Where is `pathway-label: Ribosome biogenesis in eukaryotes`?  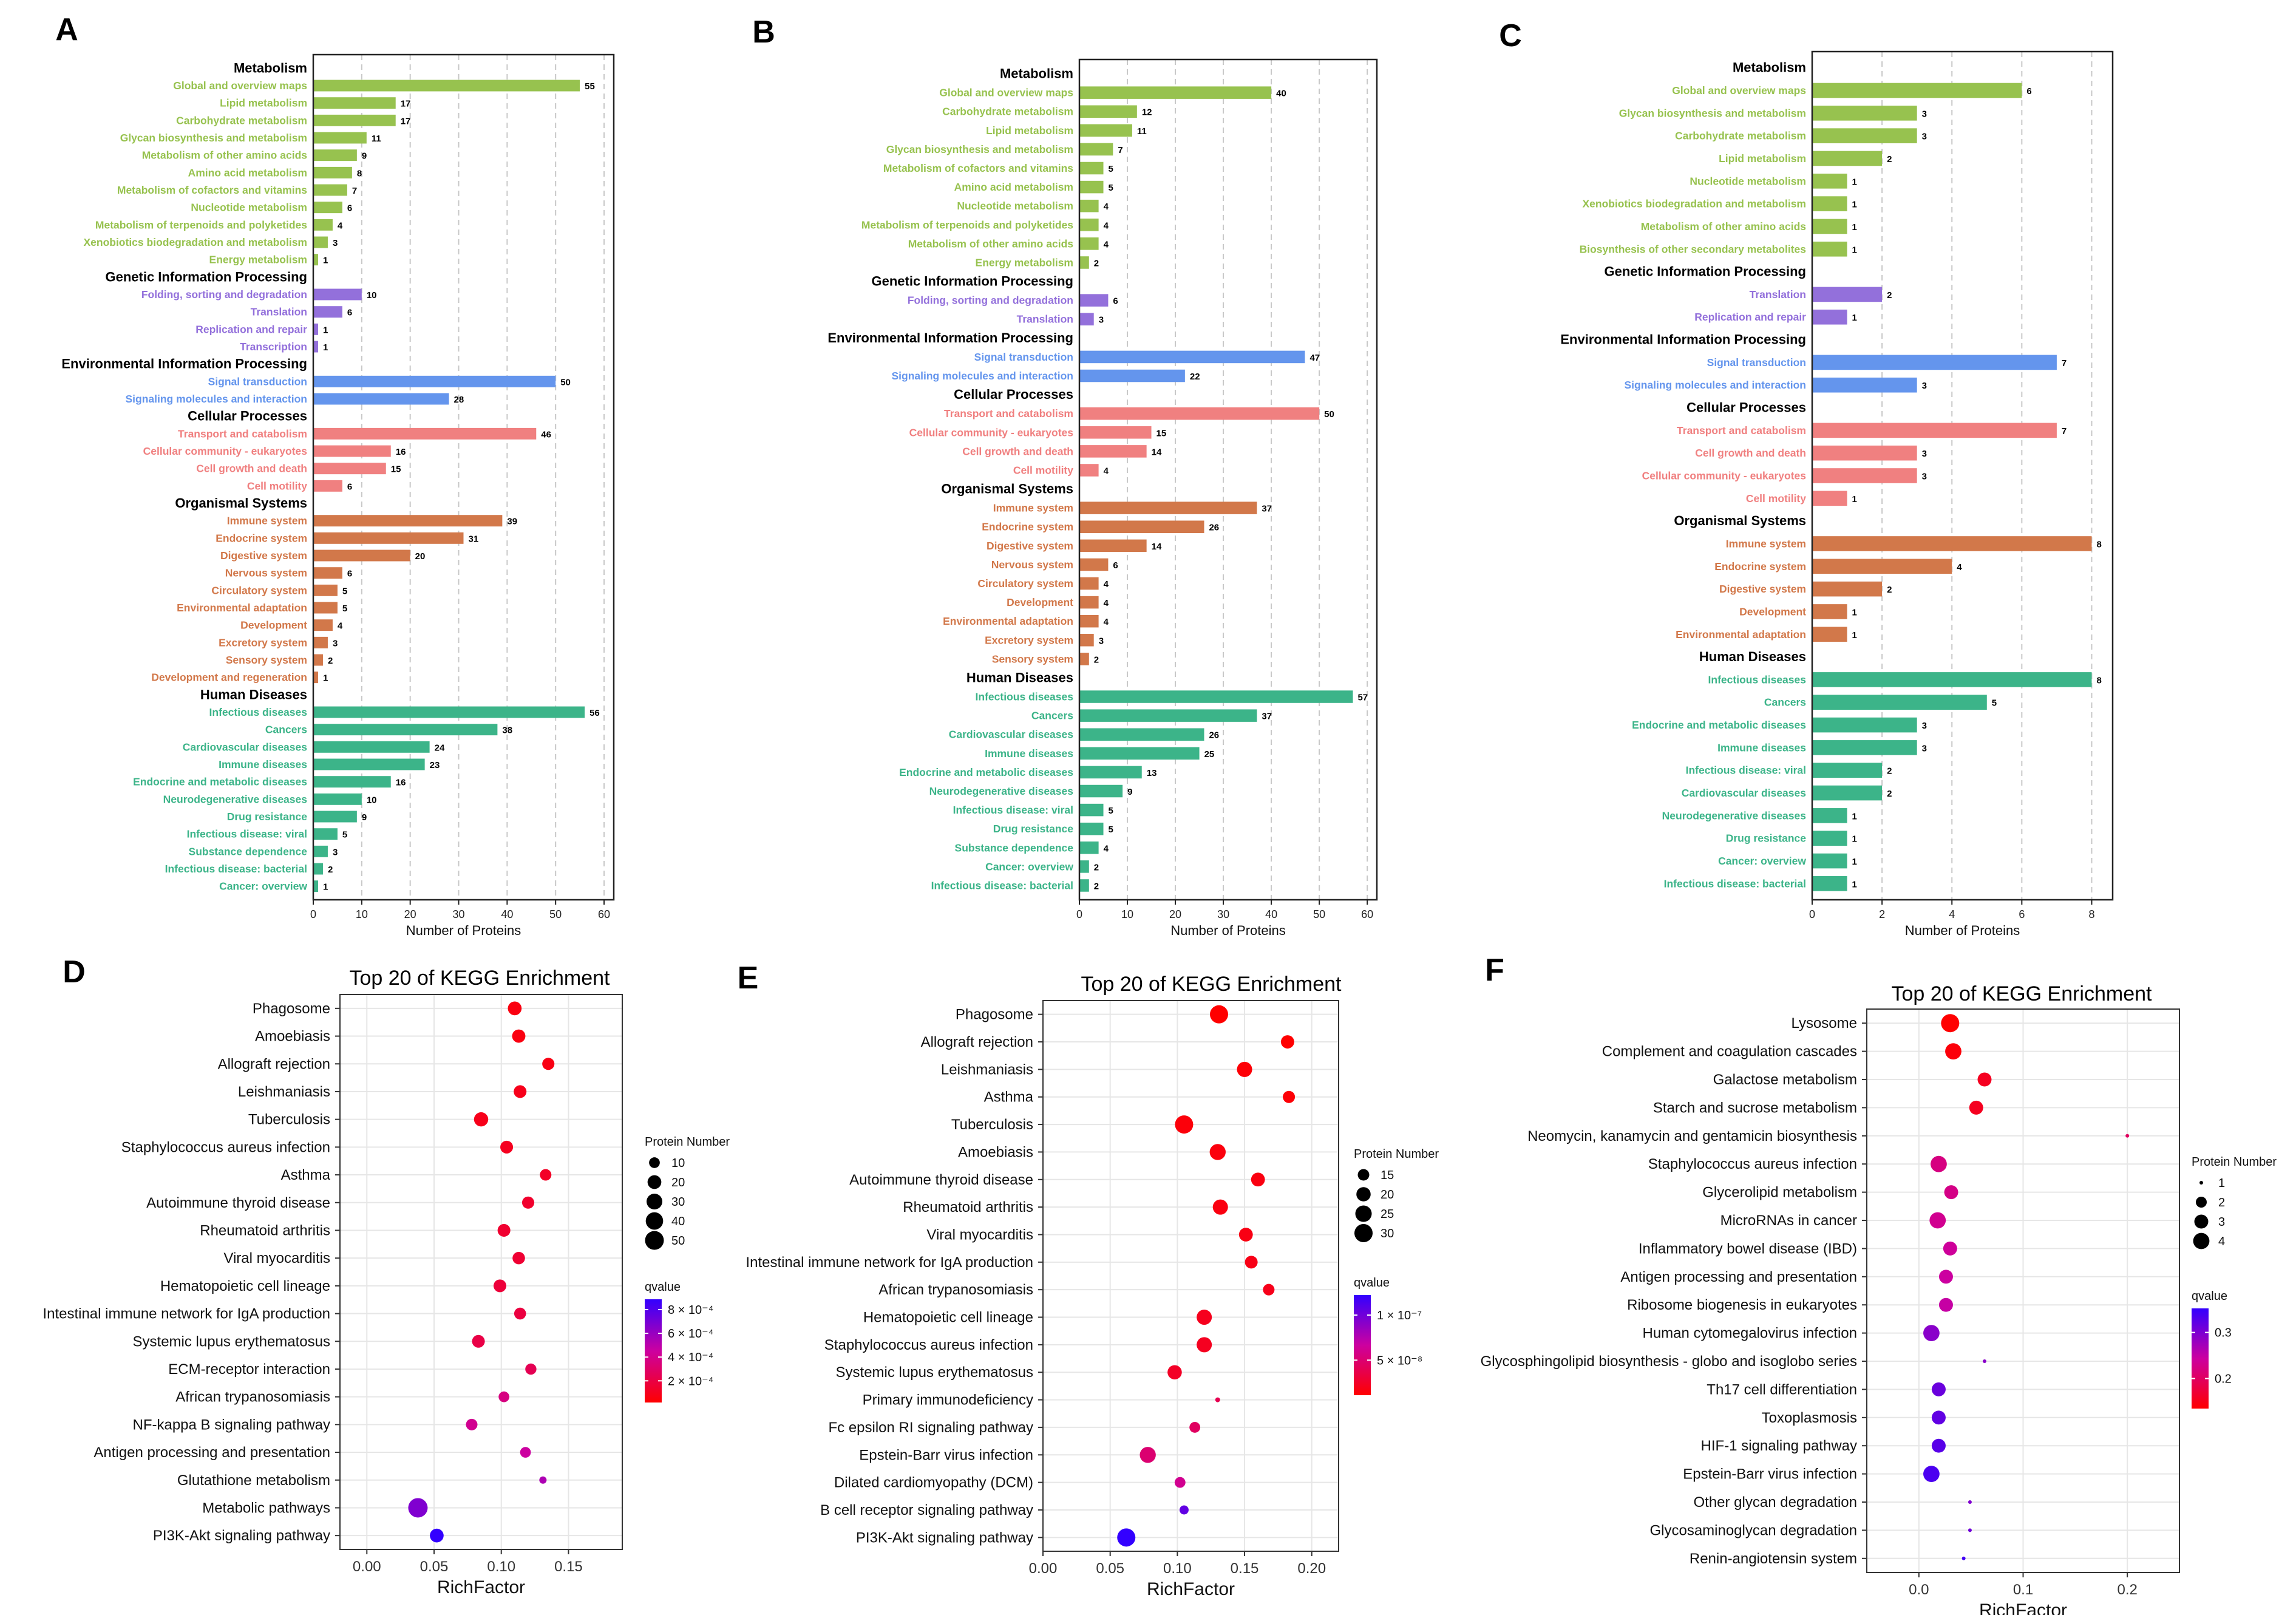 pathway-label: Ribosome biogenesis in eukaryotes is located at coordinates (1742, 1305).